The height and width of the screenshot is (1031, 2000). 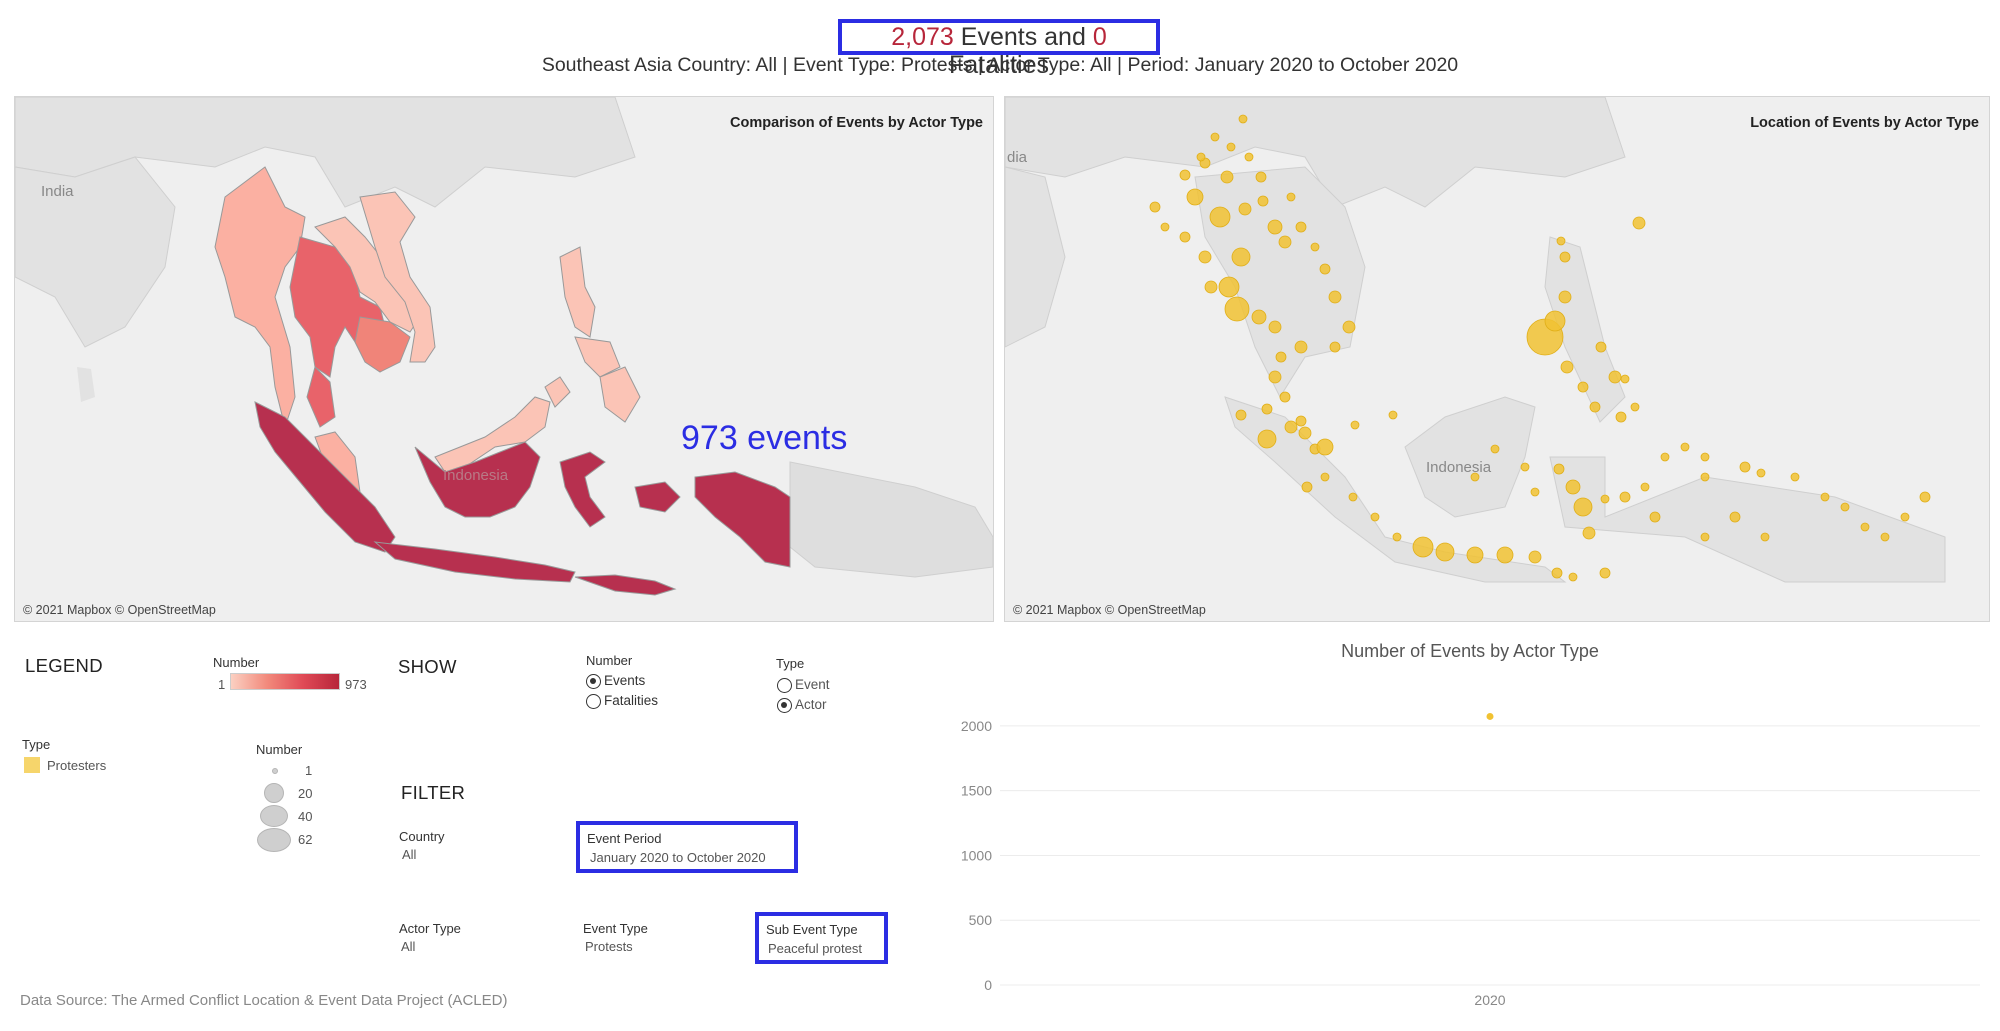 What do you see at coordinates (422, 845) in the screenshot?
I see `filter-country: Country All` at bounding box center [422, 845].